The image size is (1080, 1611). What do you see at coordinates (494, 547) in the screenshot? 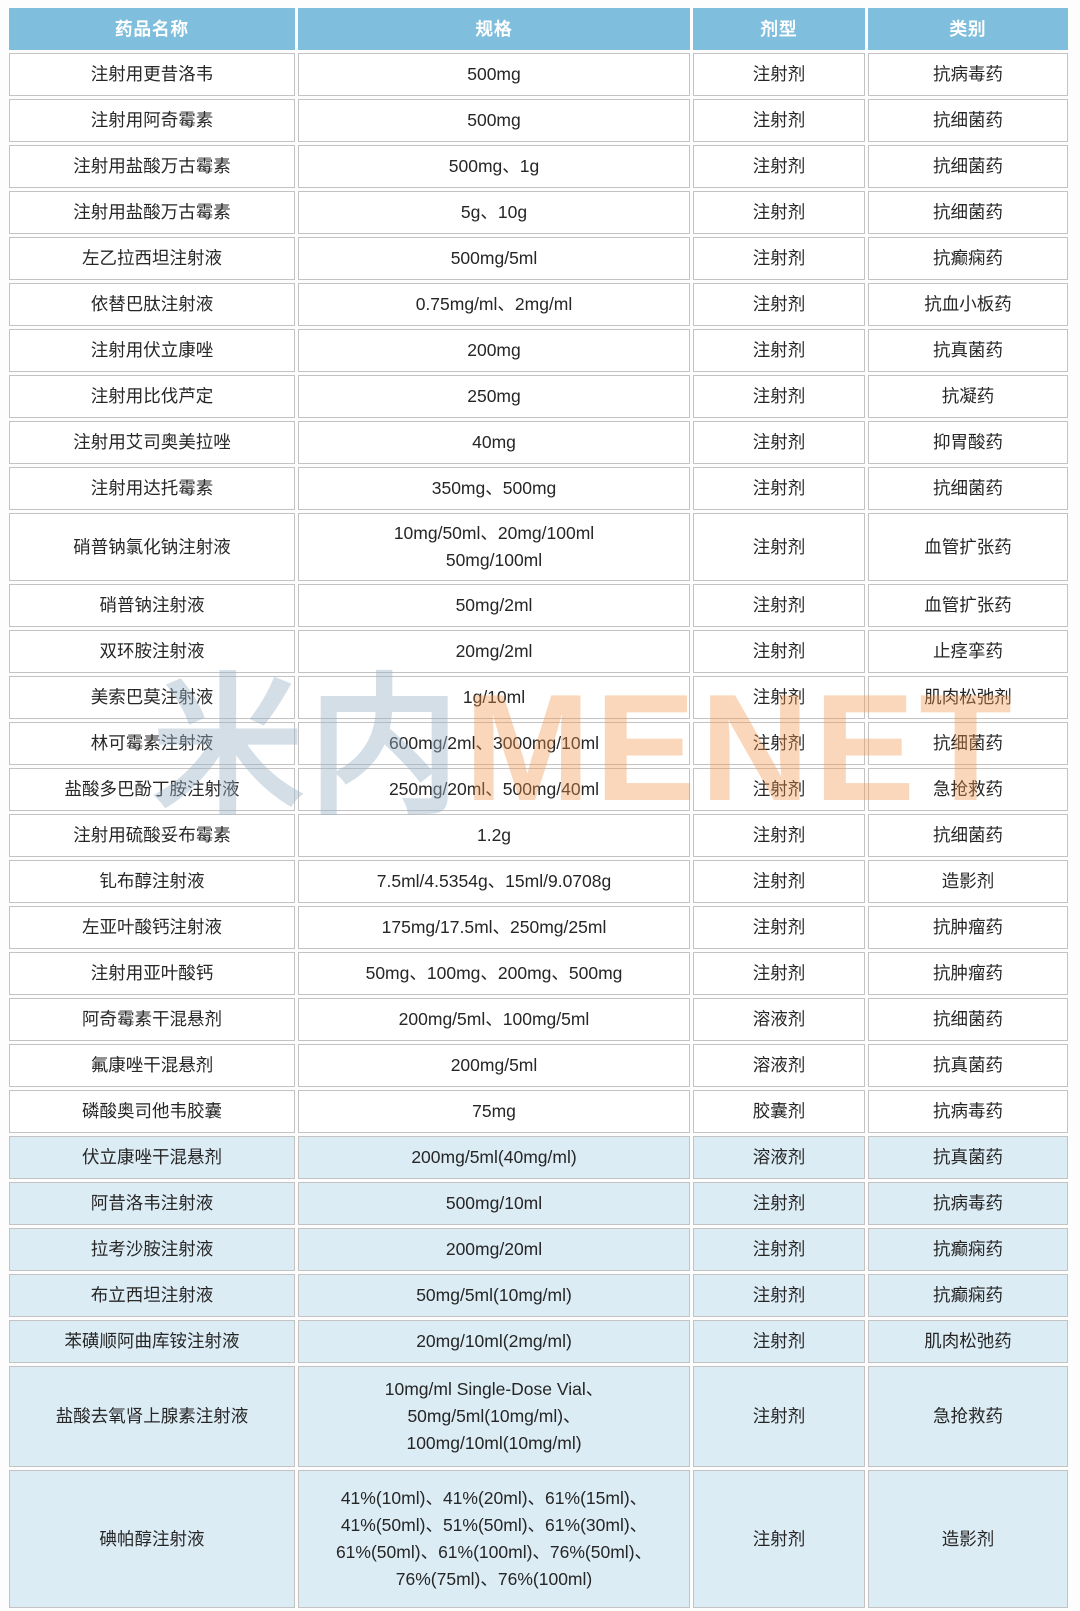
I see `spec-cell: 10mg/50ml、20mg/100ml 50mg/100ml` at bounding box center [494, 547].